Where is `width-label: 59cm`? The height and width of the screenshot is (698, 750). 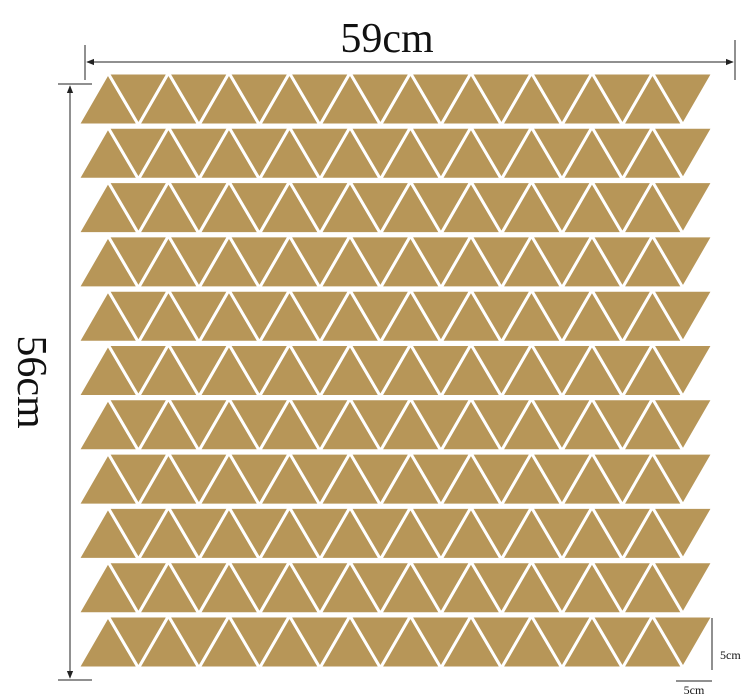
width-label: 59cm is located at coordinates (387, 39).